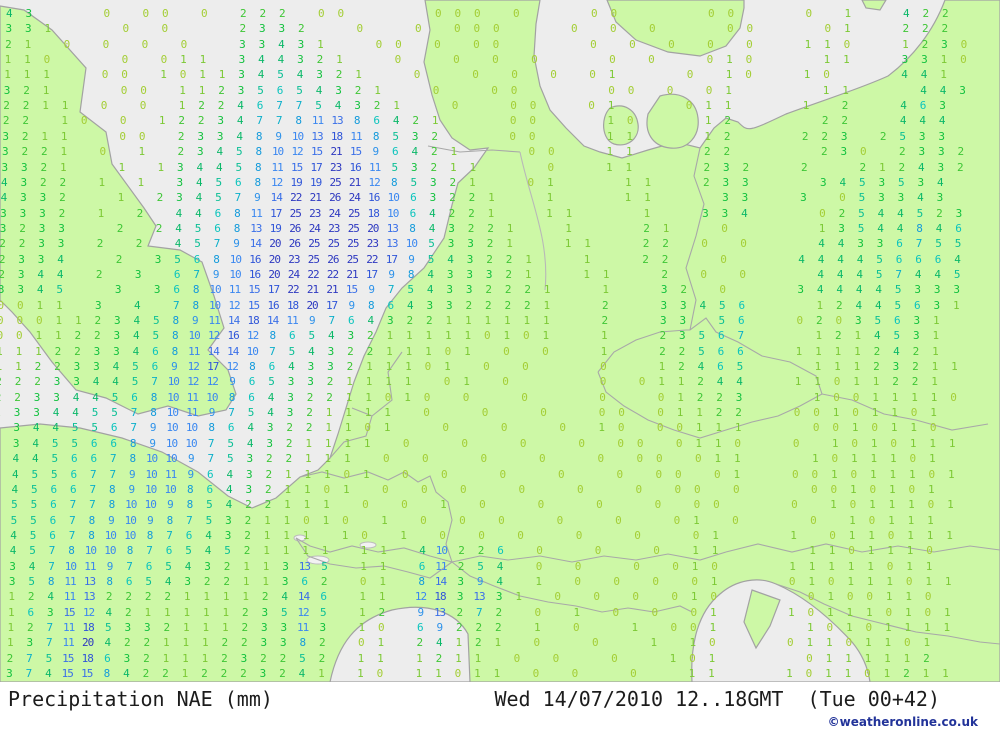 This screenshot has width=1000, height=733. What do you see at coordinates (902, 722) in the screenshot?
I see `copyright-link: ©weatheronline.co.uk` at bounding box center [902, 722].